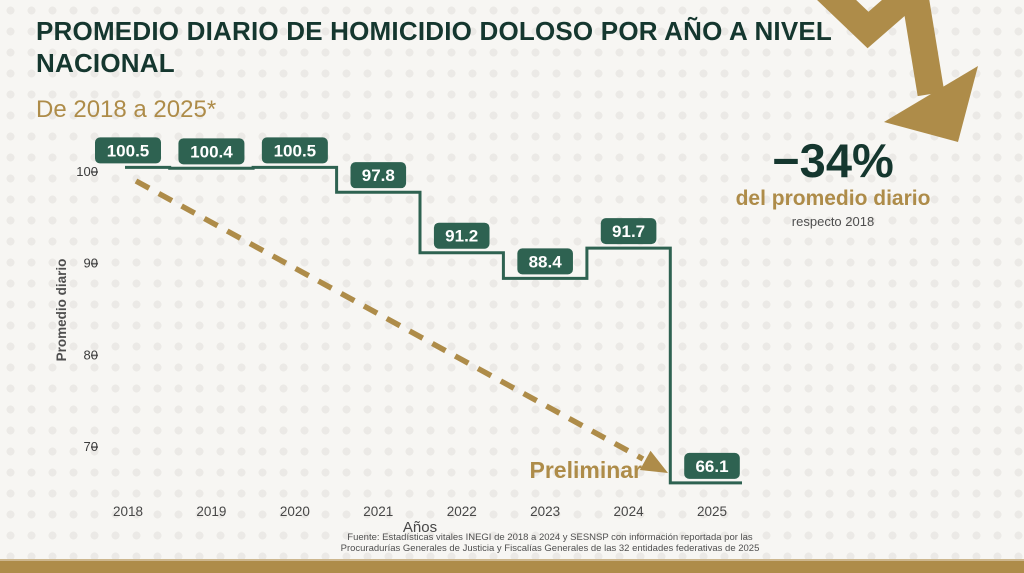  I want to click on y-axis-tick-label: 80, so click(91, 354).